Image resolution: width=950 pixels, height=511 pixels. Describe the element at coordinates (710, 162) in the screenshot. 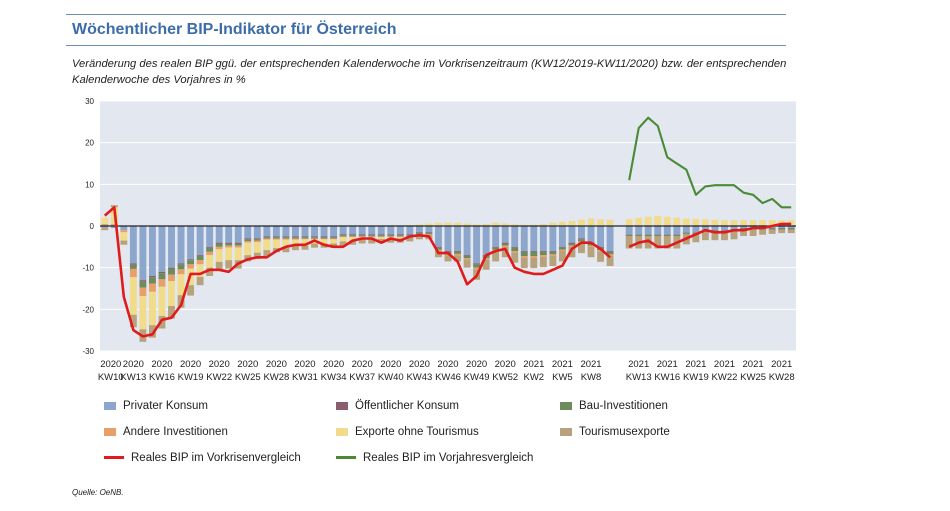

I see `line-green` at that location.